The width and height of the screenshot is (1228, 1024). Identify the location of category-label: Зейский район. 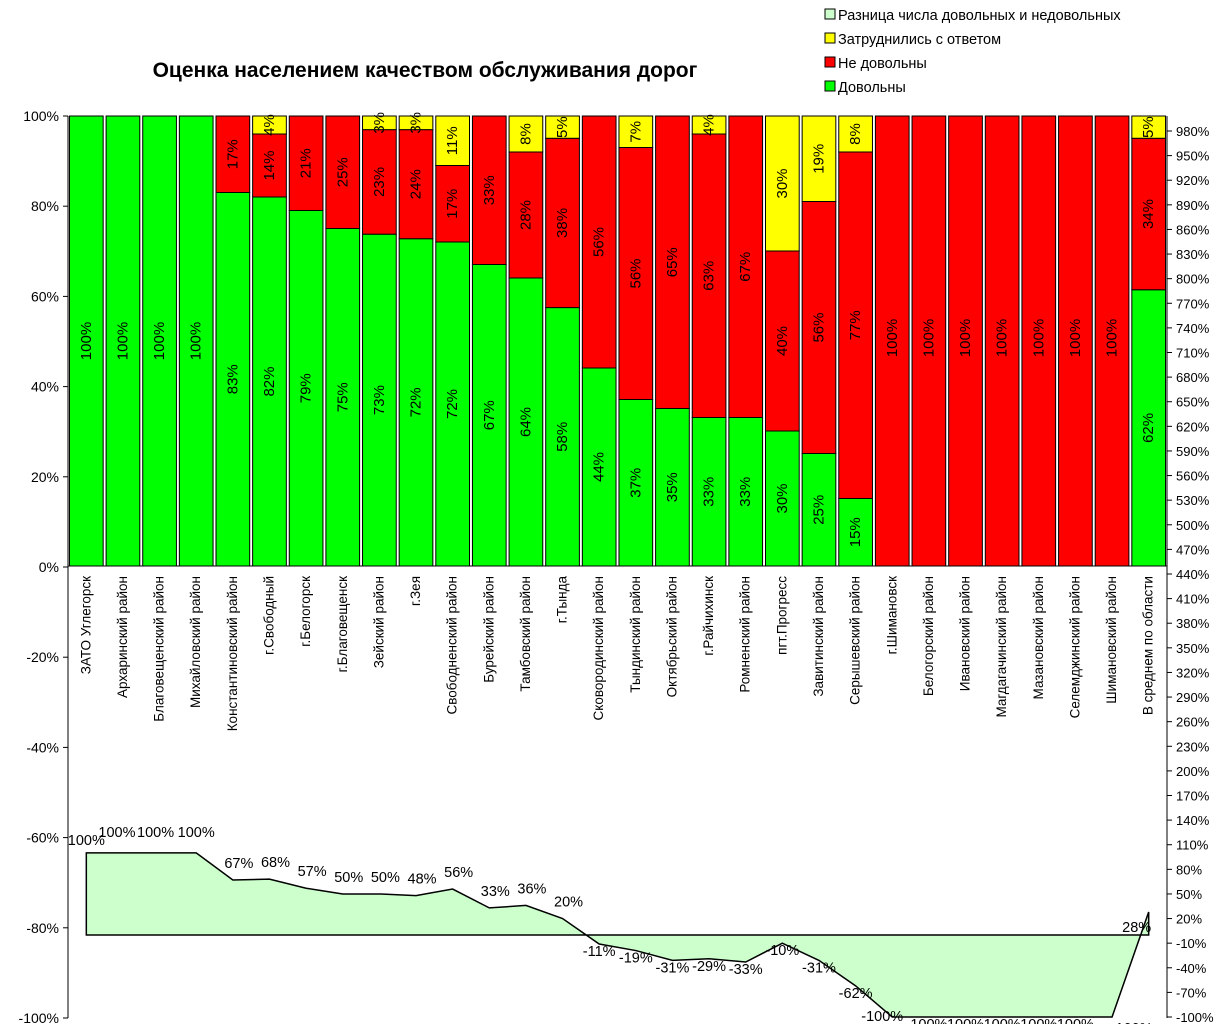
(378, 622).